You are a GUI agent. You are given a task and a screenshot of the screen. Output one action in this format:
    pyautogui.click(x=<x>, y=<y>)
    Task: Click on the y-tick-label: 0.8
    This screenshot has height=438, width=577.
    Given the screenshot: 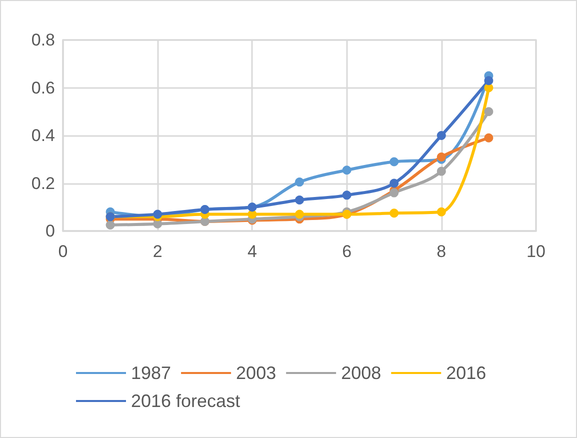 What is the action you would take?
    pyautogui.click(x=43, y=40)
    